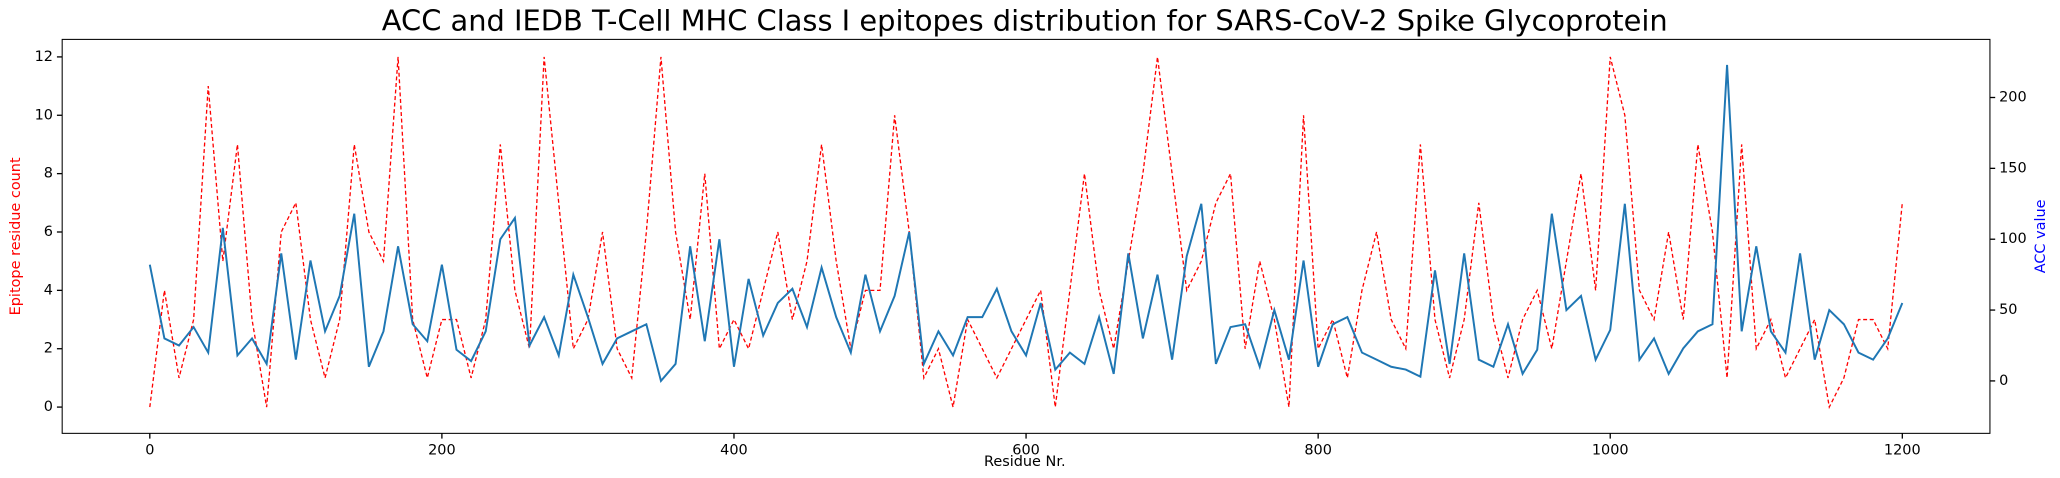 The height and width of the screenshot is (478, 2060). I want to click on y2-tick-label: 150, so click(2013, 168).